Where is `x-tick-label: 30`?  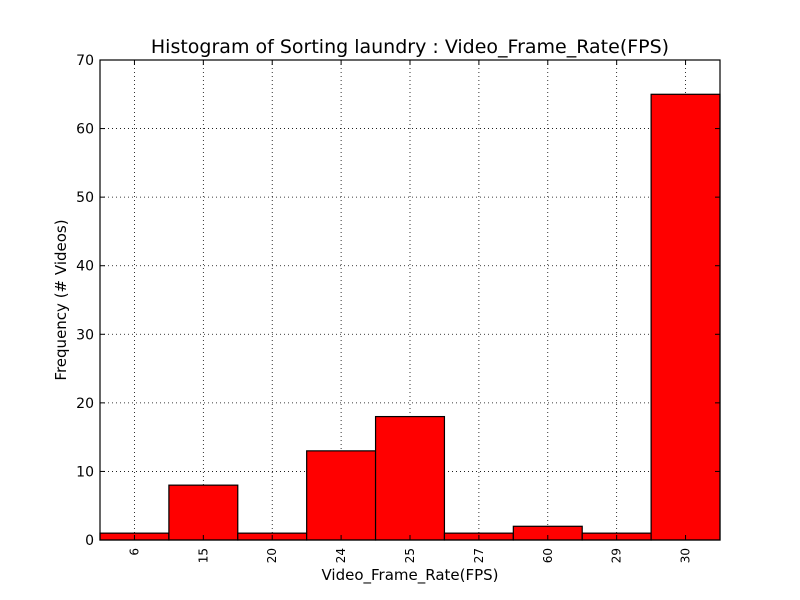
x-tick-label: 30 is located at coordinates (686, 555).